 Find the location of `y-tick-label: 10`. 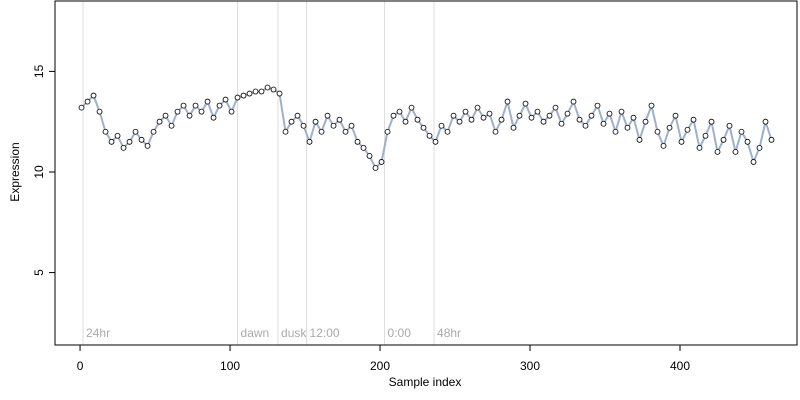

y-tick-label: 10 is located at coordinates (39, 172).